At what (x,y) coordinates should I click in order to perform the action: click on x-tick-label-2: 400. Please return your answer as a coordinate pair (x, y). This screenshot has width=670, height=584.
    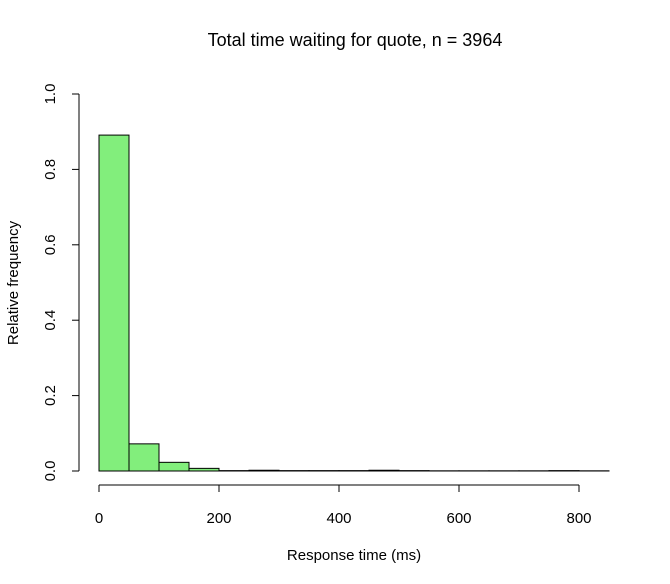
    Looking at the image, I should click on (338, 518).